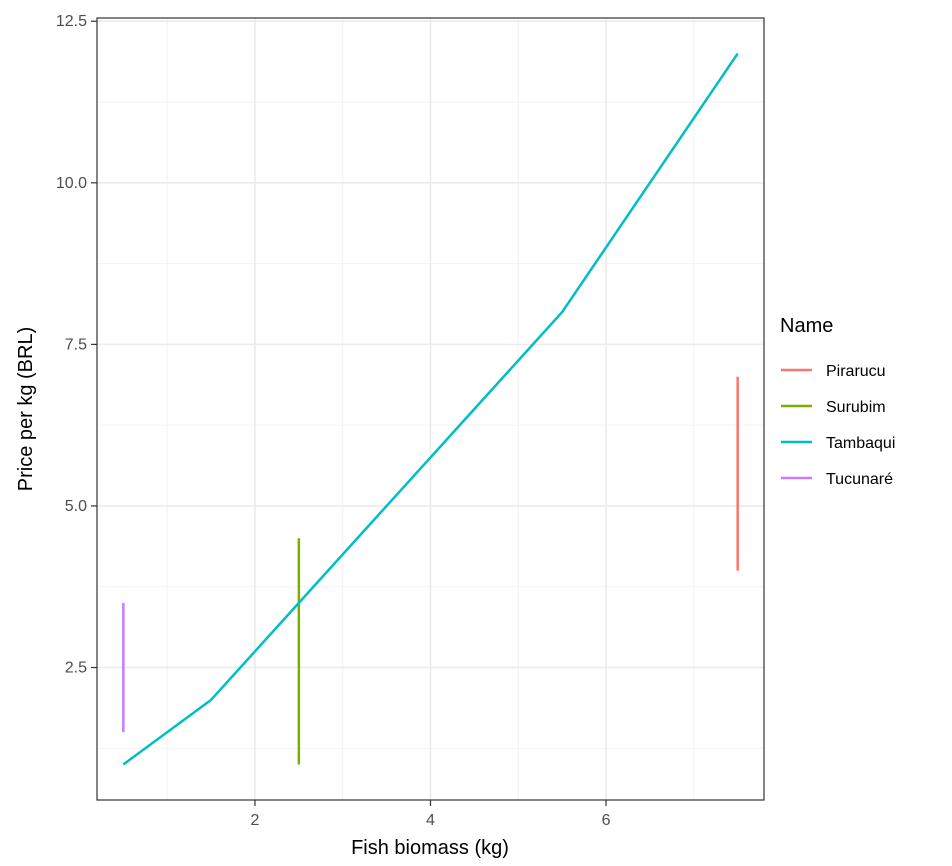 The width and height of the screenshot is (952, 866). Describe the element at coordinates (856, 407) in the screenshot. I see `legend-label-surubim: Surubim` at that location.